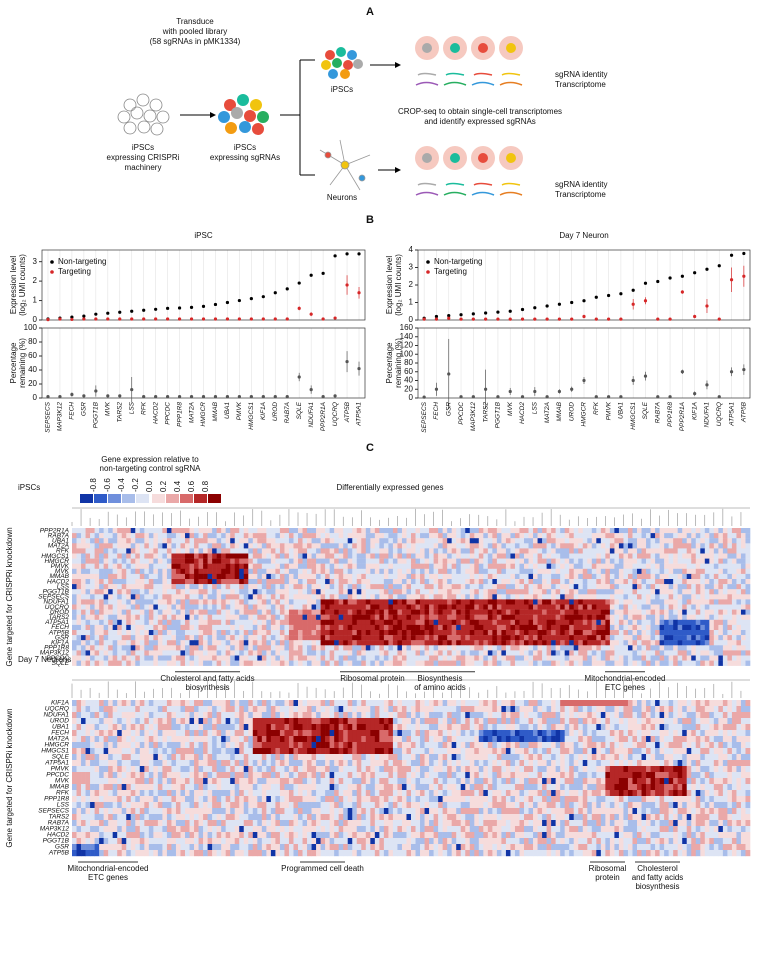 This screenshot has width=758, height=954. What do you see at coordinates (275, 411) in the screenshot?
I see `x-tick-label: UROD` at bounding box center [275, 411].